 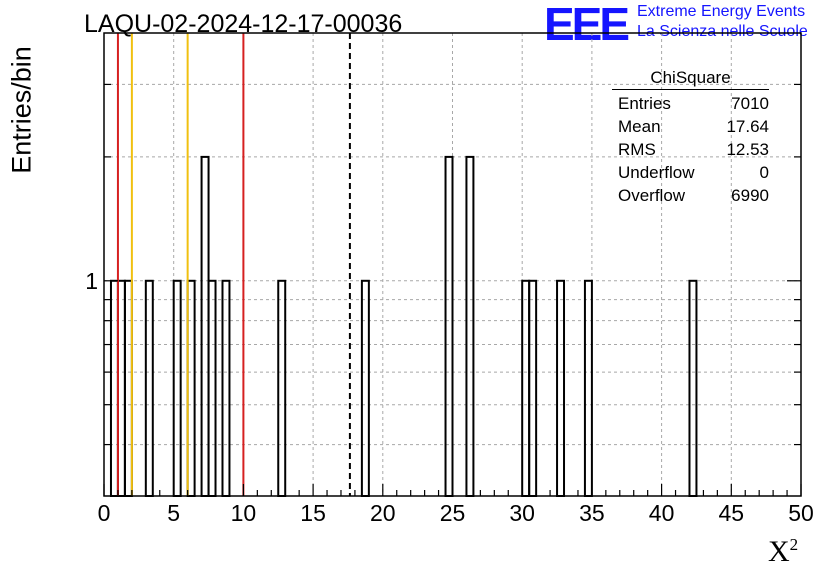 I want to click on x-tick-label: 0, so click(x=104, y=513).